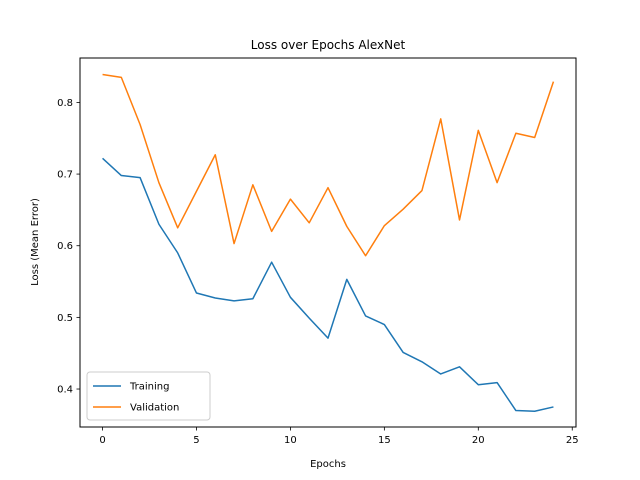 The height and width of the screenshot is (480, 640). Describe the element at coordinates (65, 390) in the screenshot. I see `y-tick-label: 0.4` at that location.